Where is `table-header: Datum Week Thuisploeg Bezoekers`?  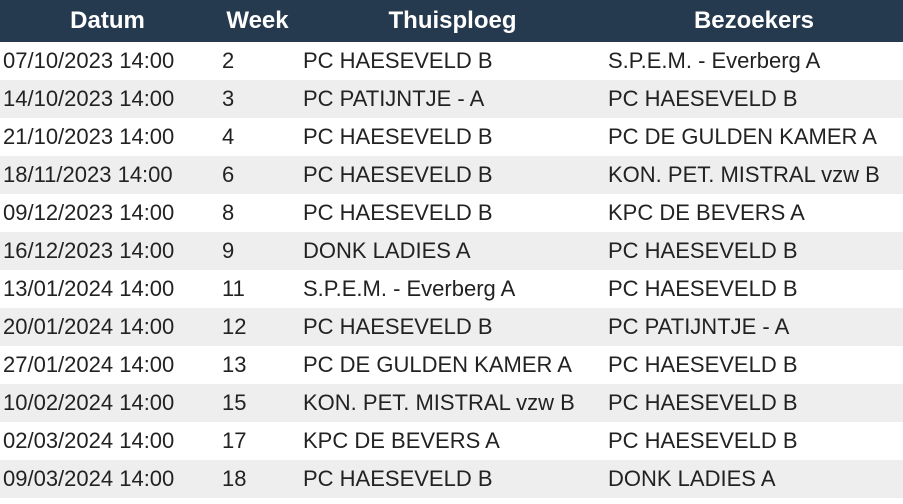
table-header: Datum Week Thuisploeg Bezoekers is located at coordinates (451, 21).